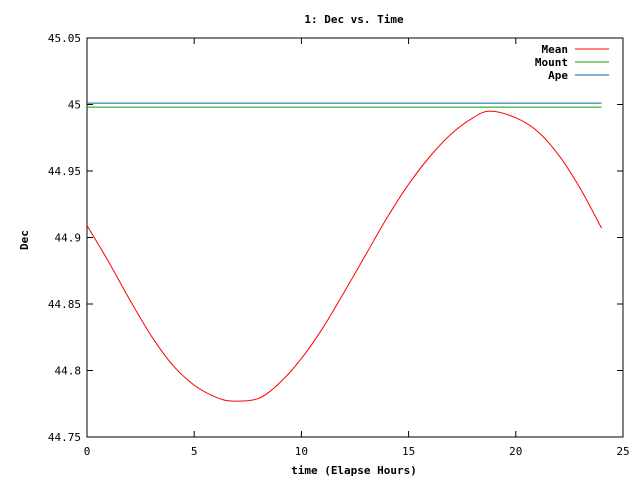 This screenshot has height=480, width=640. What do you see at coordinates (64, 437) in the screenshot?
I see `y-tick-label: 44.75` at bounding box center [64, 437].